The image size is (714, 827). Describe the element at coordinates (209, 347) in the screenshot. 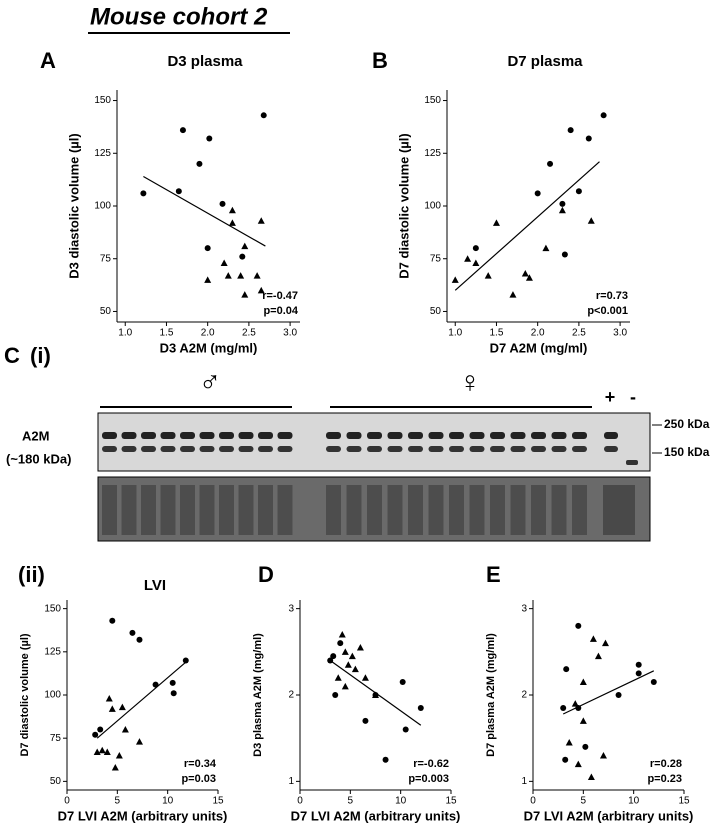

I see `x-axis-label: D3 A2M (mg/ml)` at that location.